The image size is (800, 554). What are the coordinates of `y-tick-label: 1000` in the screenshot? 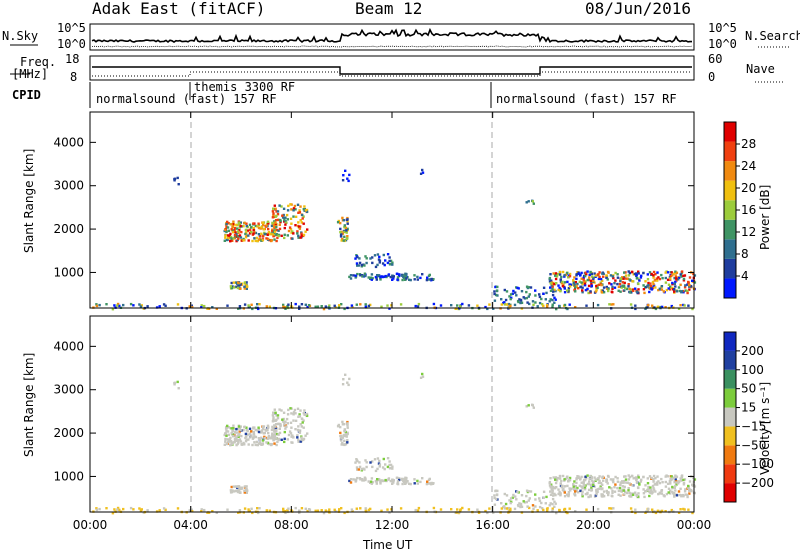 It's located at (68, 272).